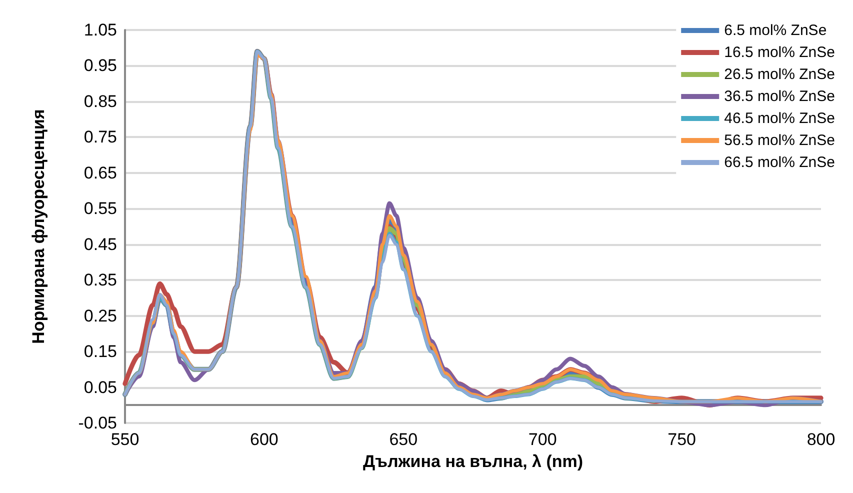 The width and height of the screenshot is (853, 493). What do you see at coordinates (100, 208) in the screenshot?
I see `y-tick-label: 0.55` at bounding box center [100, 208].